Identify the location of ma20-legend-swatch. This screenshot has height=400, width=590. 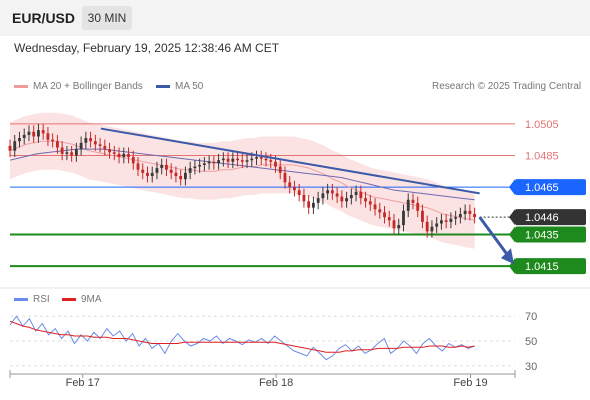
(21, 86).